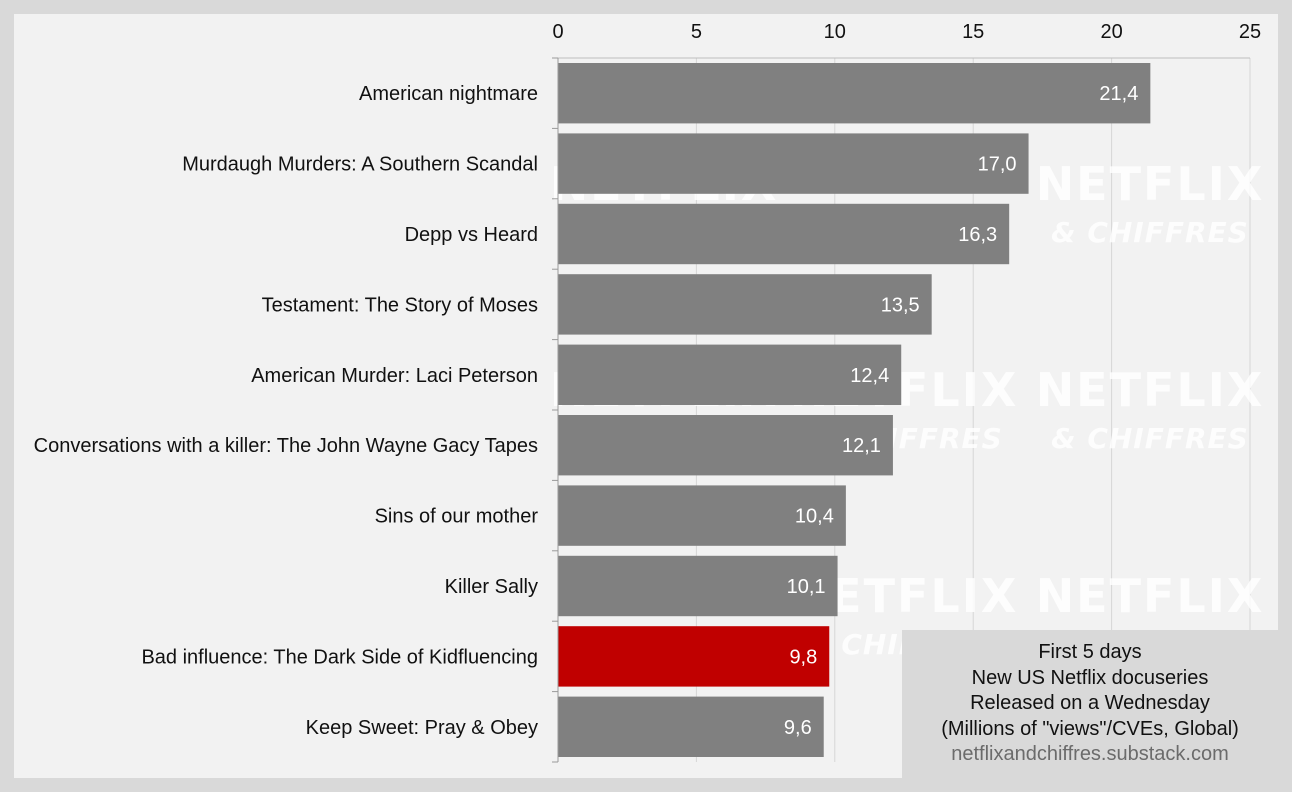 Image resolution: width=1292 pixels, height=792 pixels. Describe the element at coordinates (400, 305) in the screenshot. I see `category-label-3: Testament: The Story of Moses` at that location.